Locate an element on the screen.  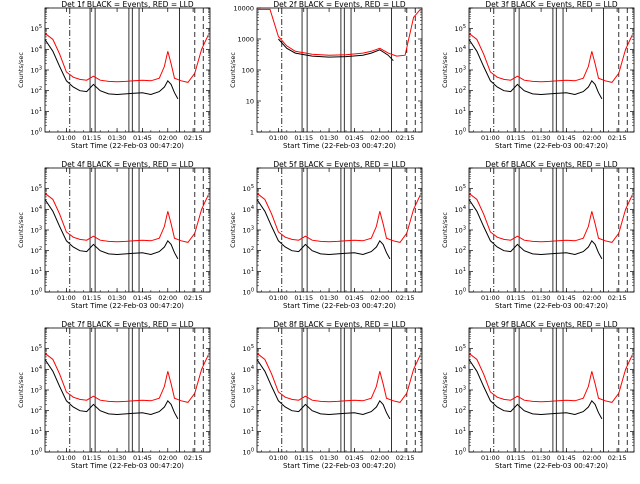
y-tick-label: 1 is located at coordinates (252, 133).